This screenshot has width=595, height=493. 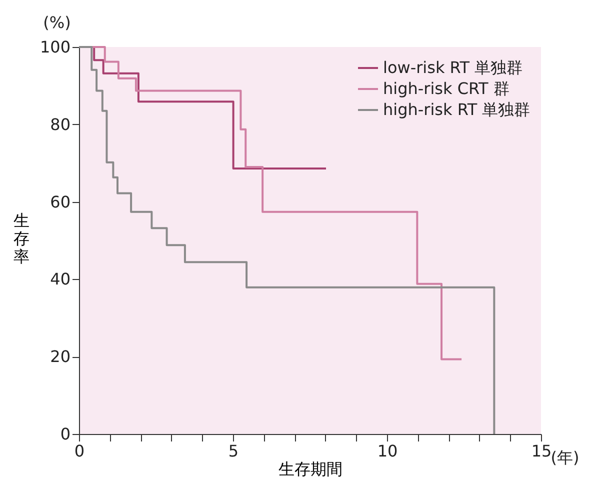 What do you see at coordinates (60, 356) in the screenshot?
I see `y-tick-label: 20` at bounding box center [60, 356].